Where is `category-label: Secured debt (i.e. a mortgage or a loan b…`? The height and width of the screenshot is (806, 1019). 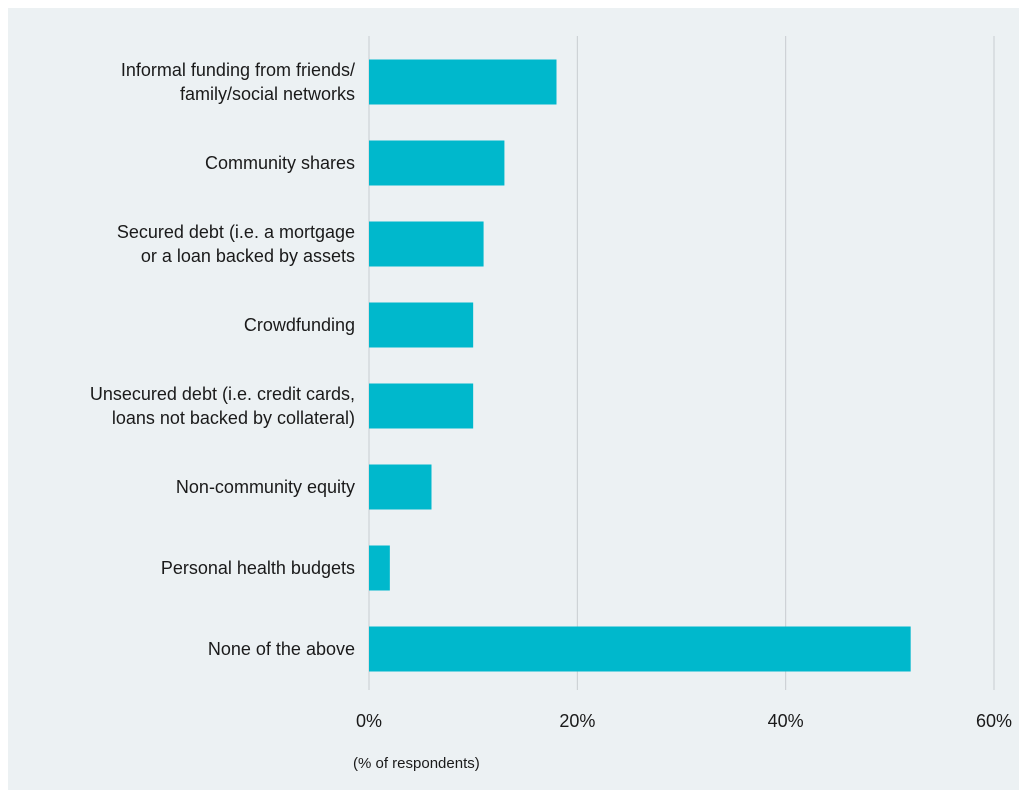
category-label: Secured debt (i.e. a mortgage or a loan b… is located at coordinates (236, 244).